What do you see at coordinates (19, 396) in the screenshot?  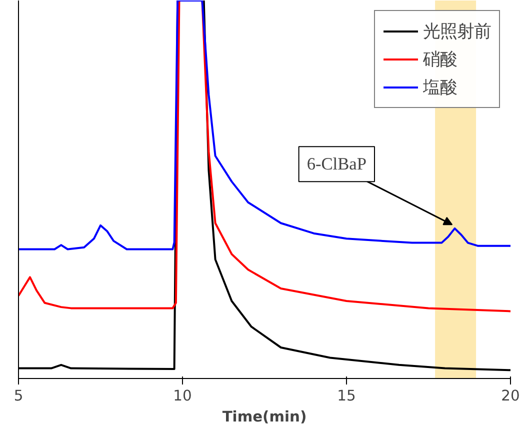 I see `x-tick-label: 5` at bounding box center [19, 396].